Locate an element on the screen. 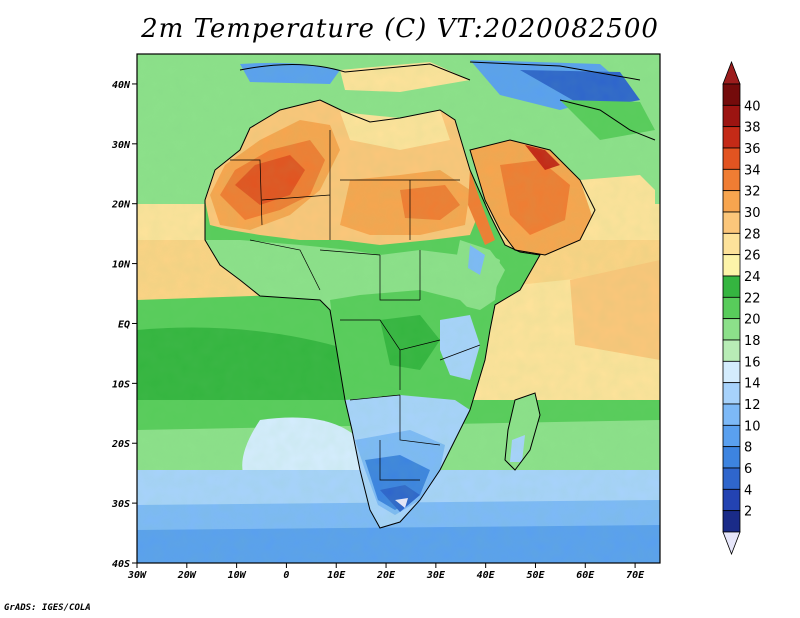 The width and height of the screenshot is (800, 618). colorbar-label: 32 is located at coordinates (752, 192).